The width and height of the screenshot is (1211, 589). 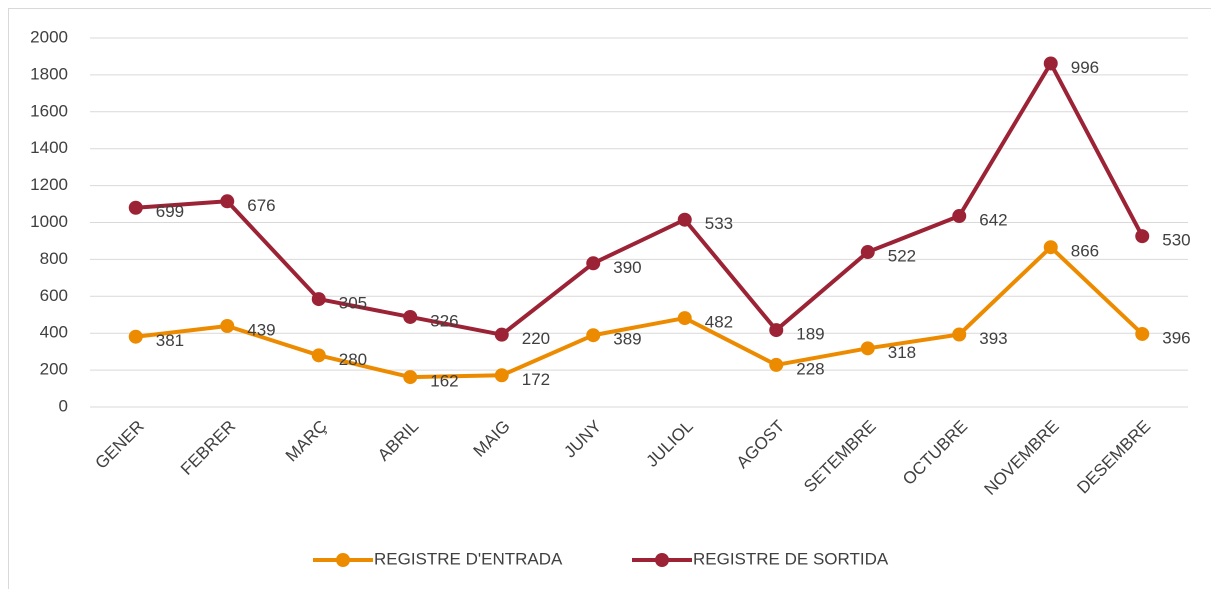 I want to click on data-label: 642, so click(x=993, y=220).